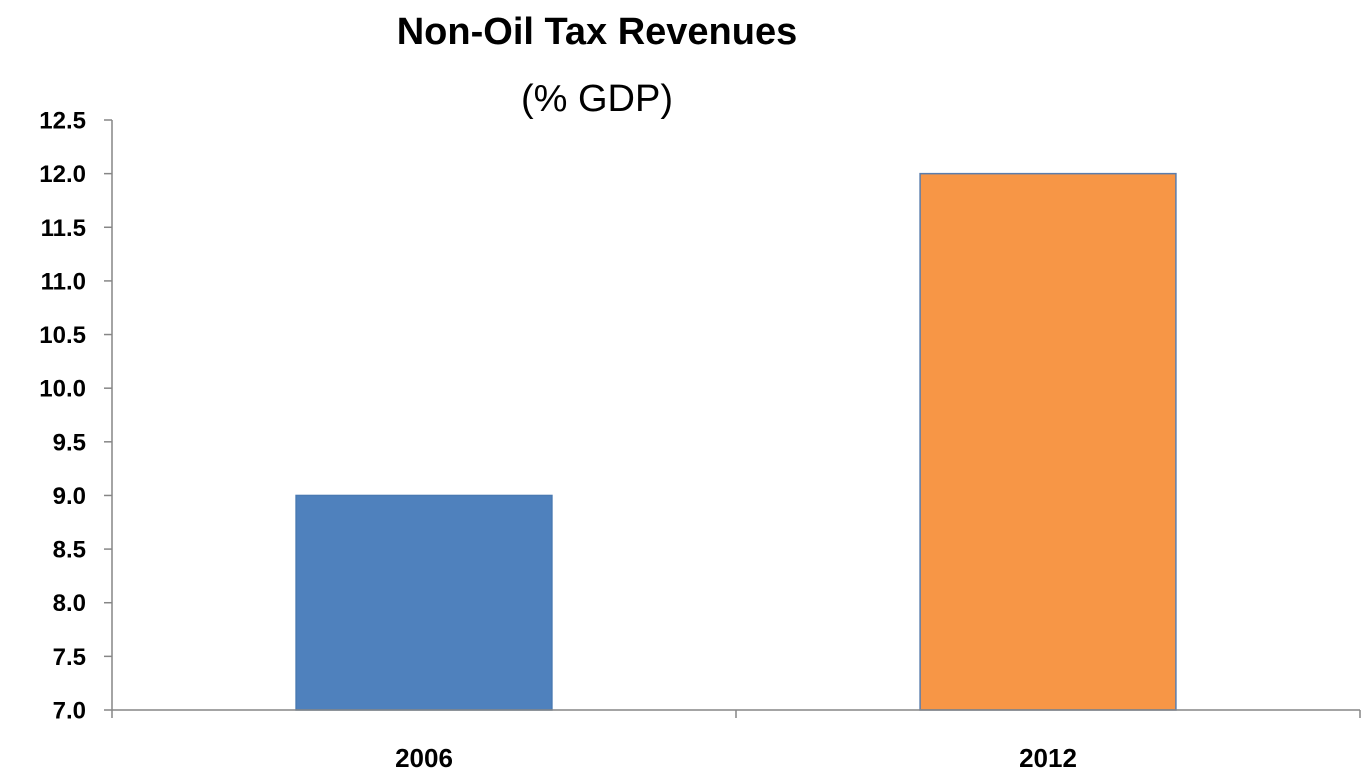 This screenshot has height=774, width=1368. I want to click on x-axis: 2006 2012, so click(736, 741).